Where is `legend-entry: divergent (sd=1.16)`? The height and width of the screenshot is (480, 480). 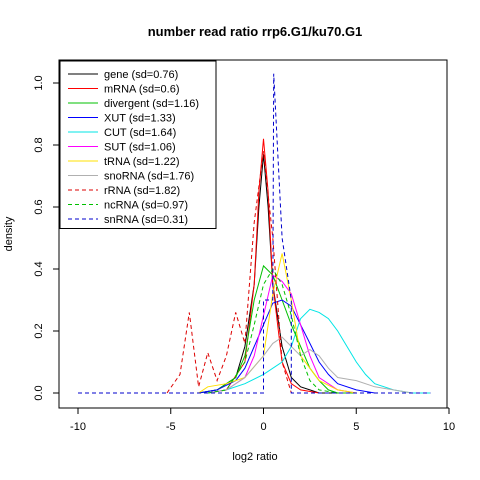 legend-entry: divergent (sd=1.16) is located at coordinates (151, 104).